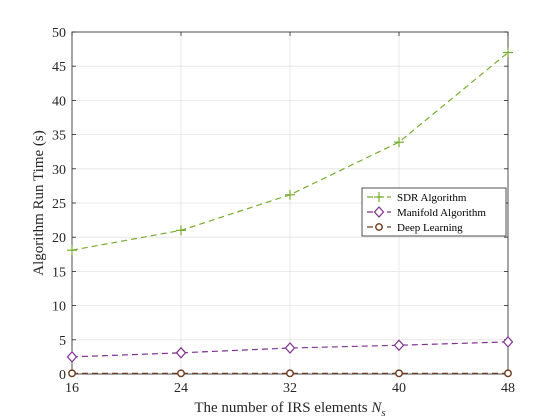  What do you see at coordinates (59, 238) in the screenshot?
I see `y-tick-label: 20` at bounding box center [59, 238].